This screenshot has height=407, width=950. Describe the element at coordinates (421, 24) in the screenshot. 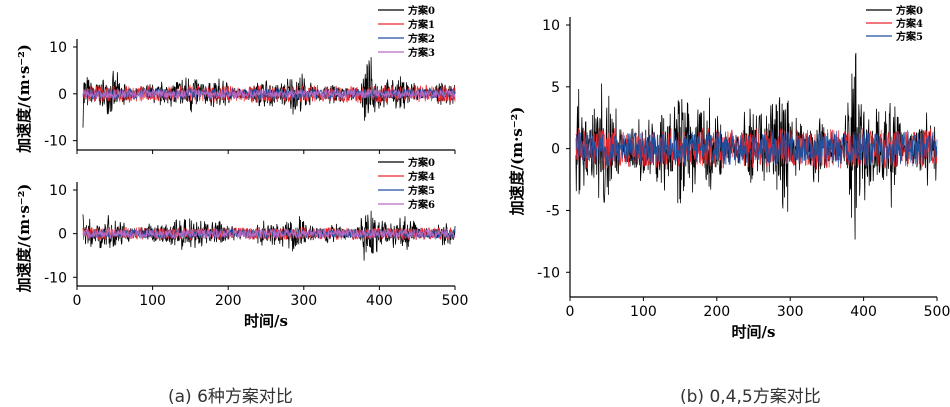

I see `legend-label: 方案1` at that location.